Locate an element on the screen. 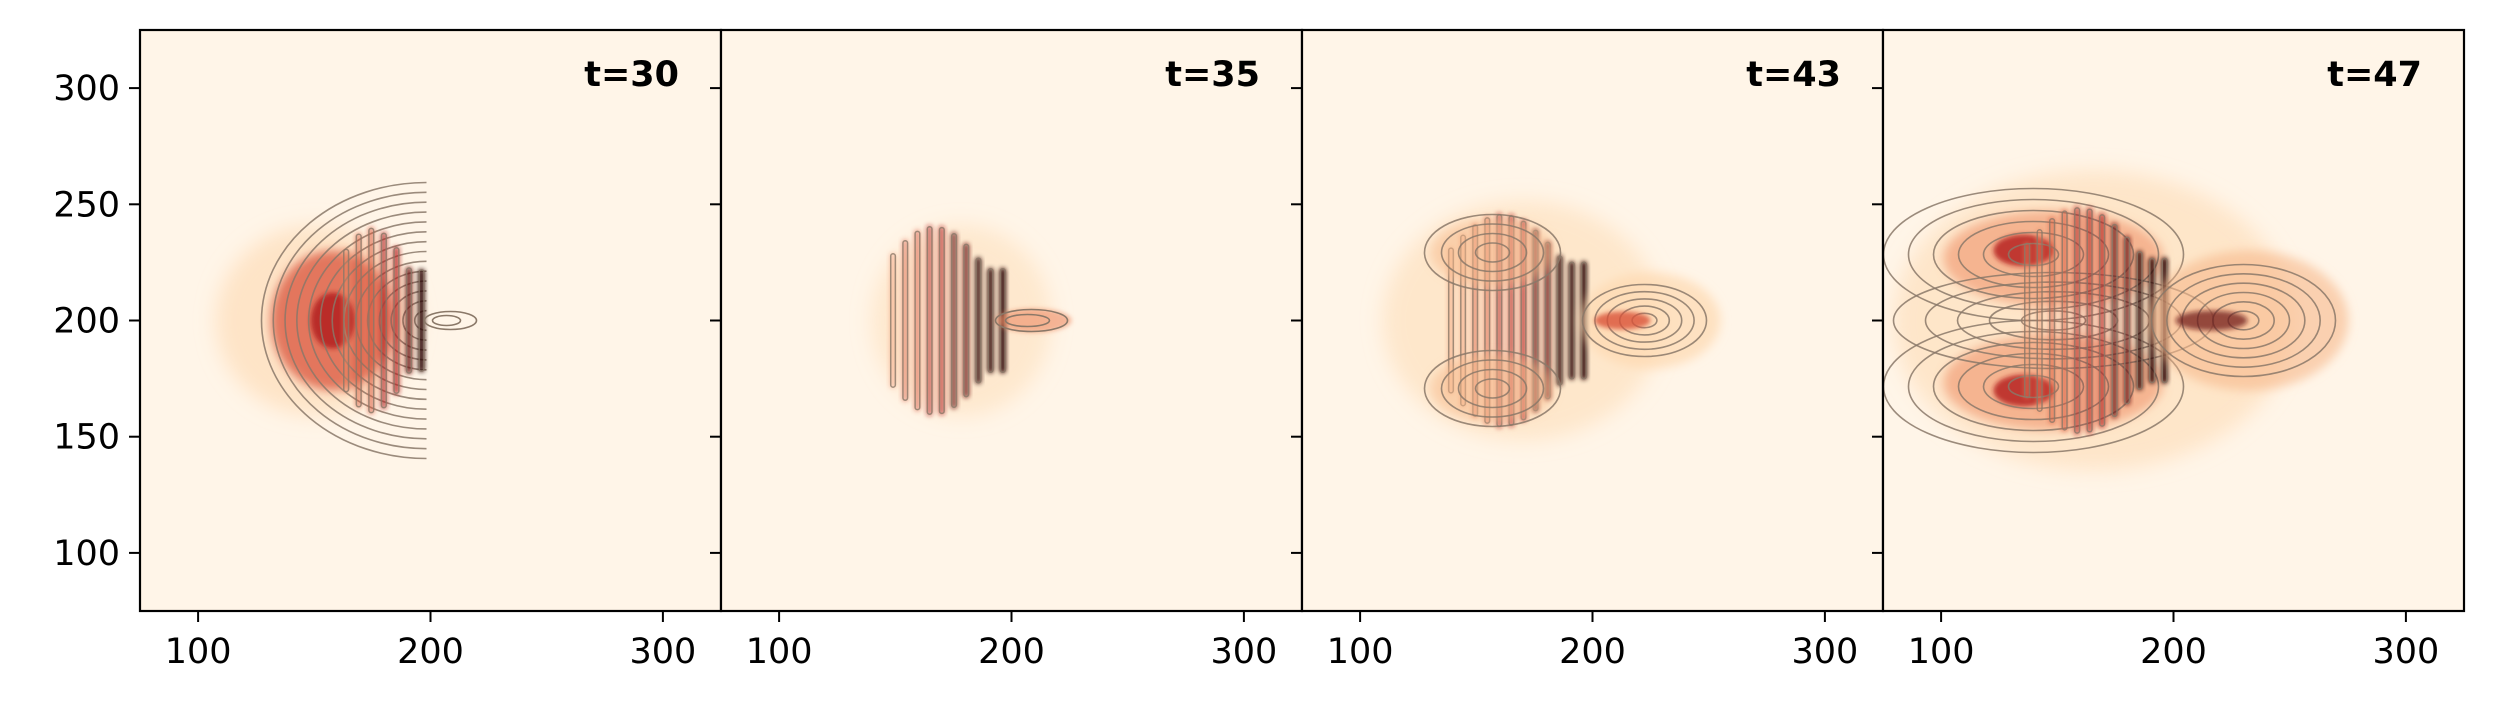  panel-title: t=43 is located at coordinates (1793, 75).